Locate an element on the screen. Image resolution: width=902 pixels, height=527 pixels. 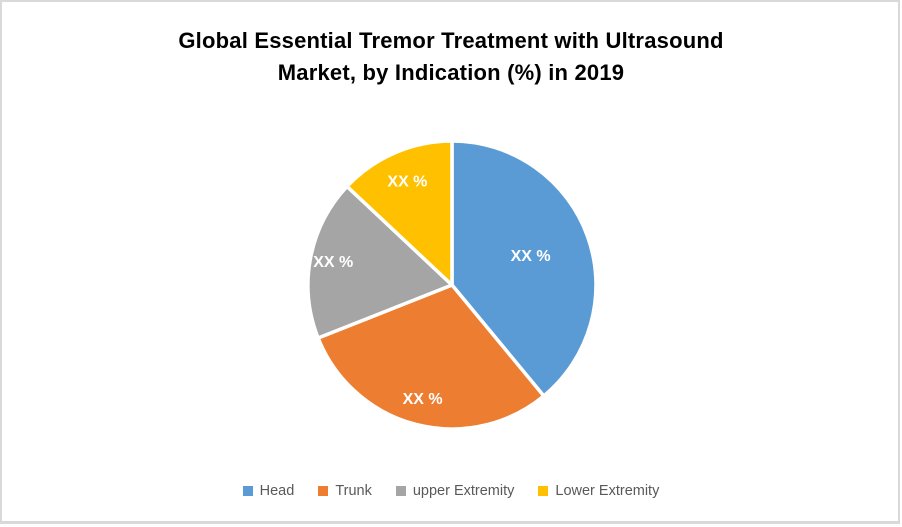
pie-slice-head is located at coordinates (524, 268).